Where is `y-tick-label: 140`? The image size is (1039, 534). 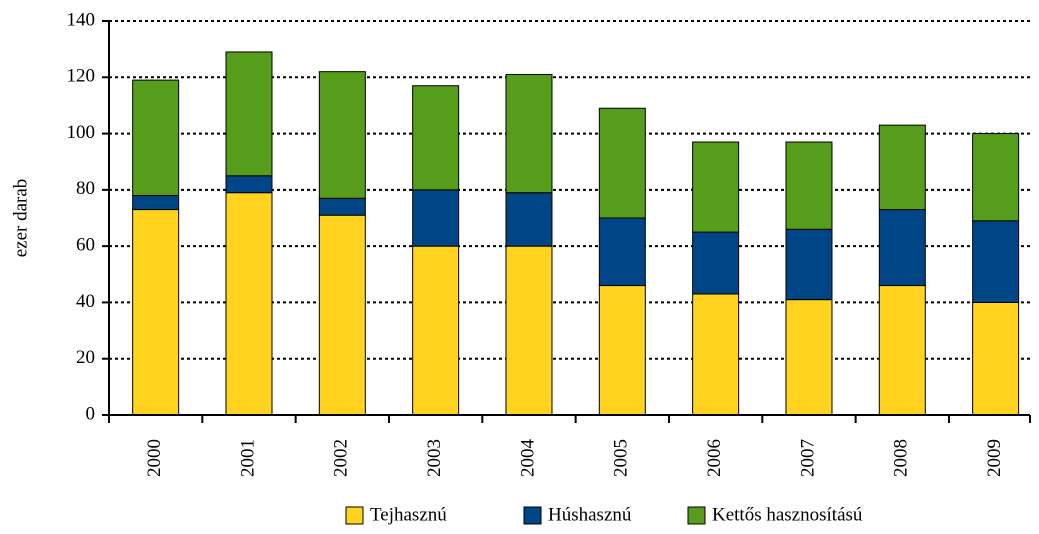 y-tick-label: 140 is located at coordinates (81, 19).